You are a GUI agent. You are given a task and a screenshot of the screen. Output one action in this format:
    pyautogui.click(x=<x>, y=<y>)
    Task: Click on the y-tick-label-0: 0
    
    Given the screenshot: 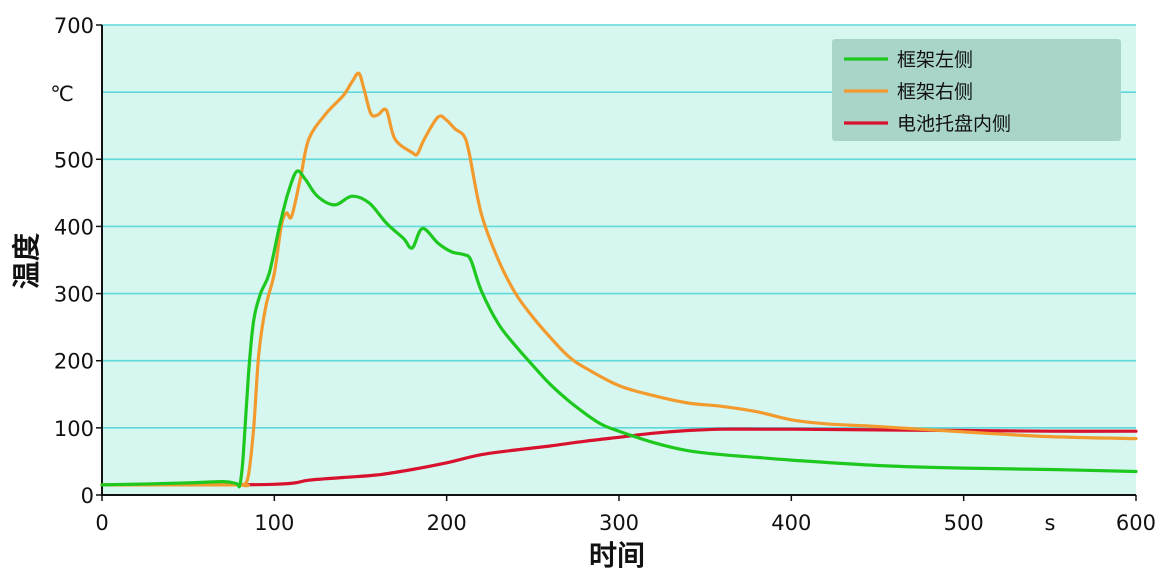 What is the action you would take?
    pyautogui.click(x=87, y=496)
    